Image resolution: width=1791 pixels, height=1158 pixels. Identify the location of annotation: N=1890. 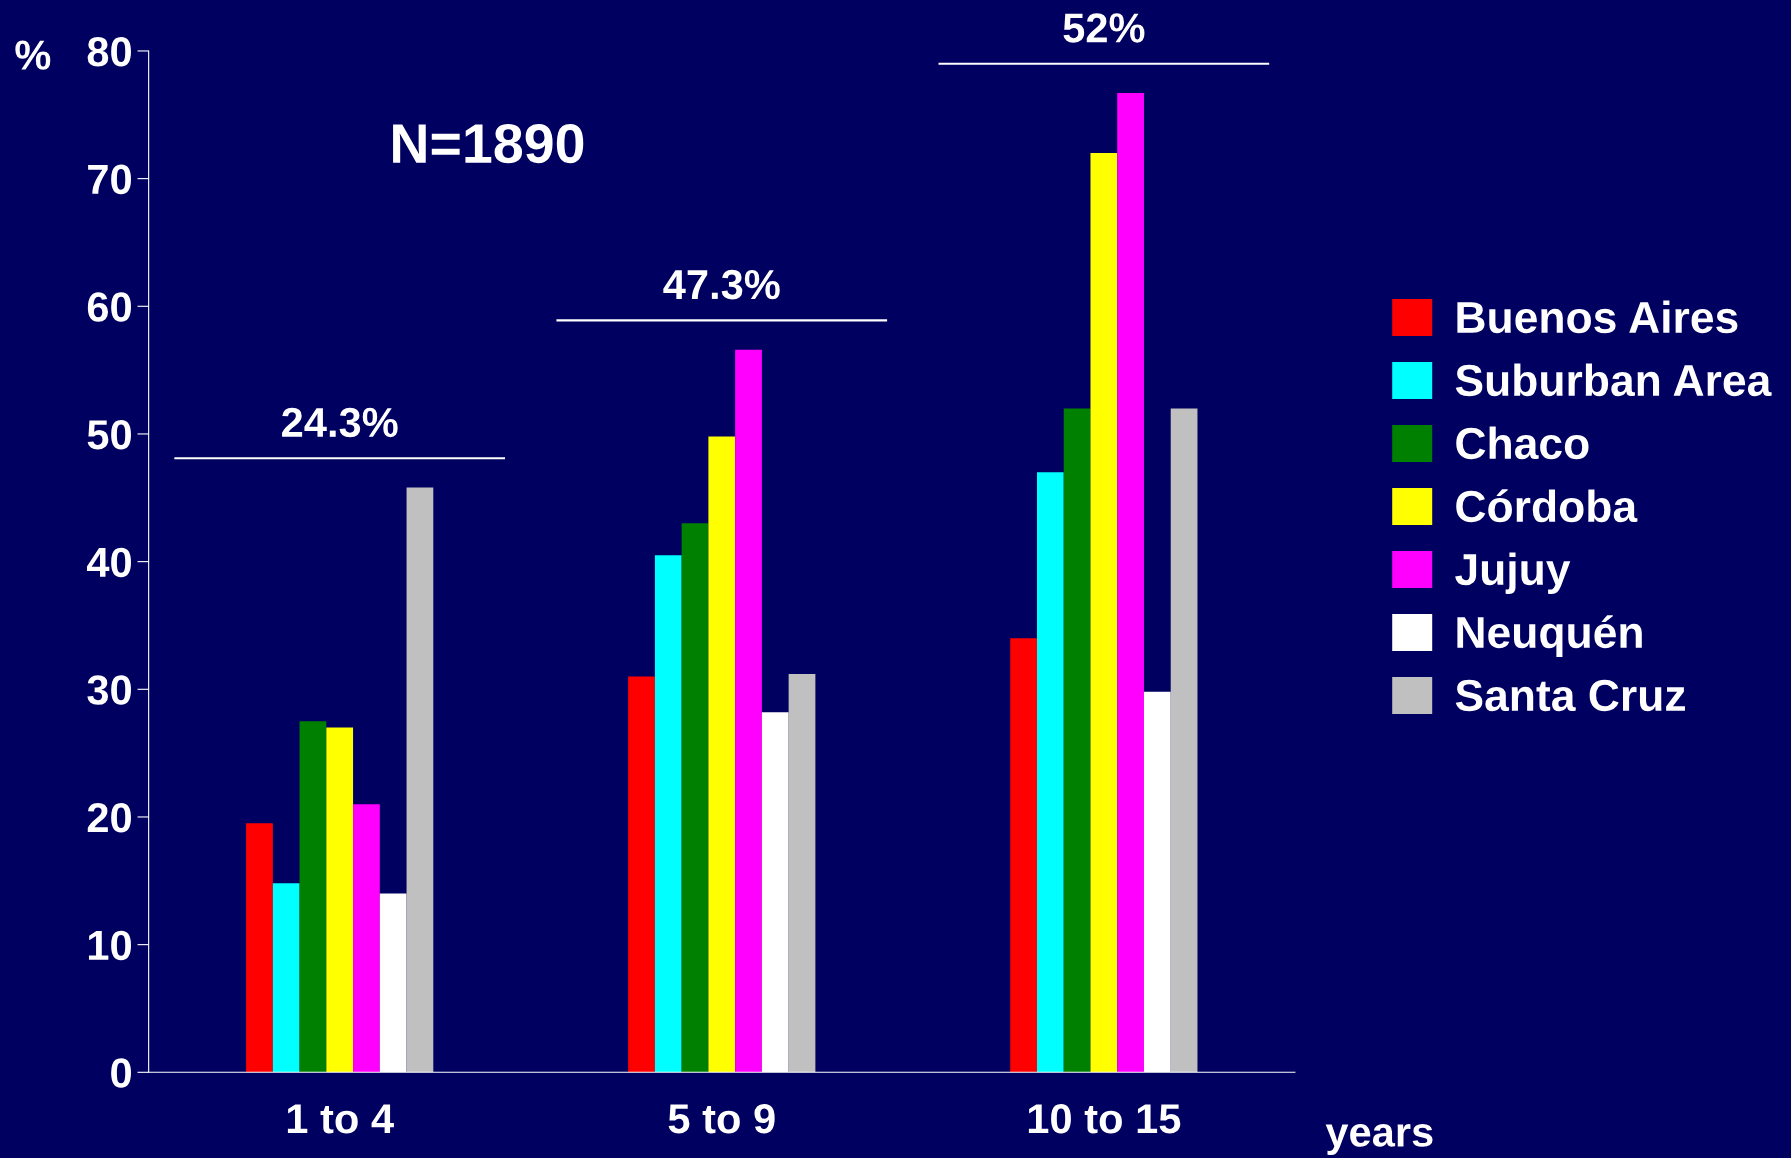
(488, 143).